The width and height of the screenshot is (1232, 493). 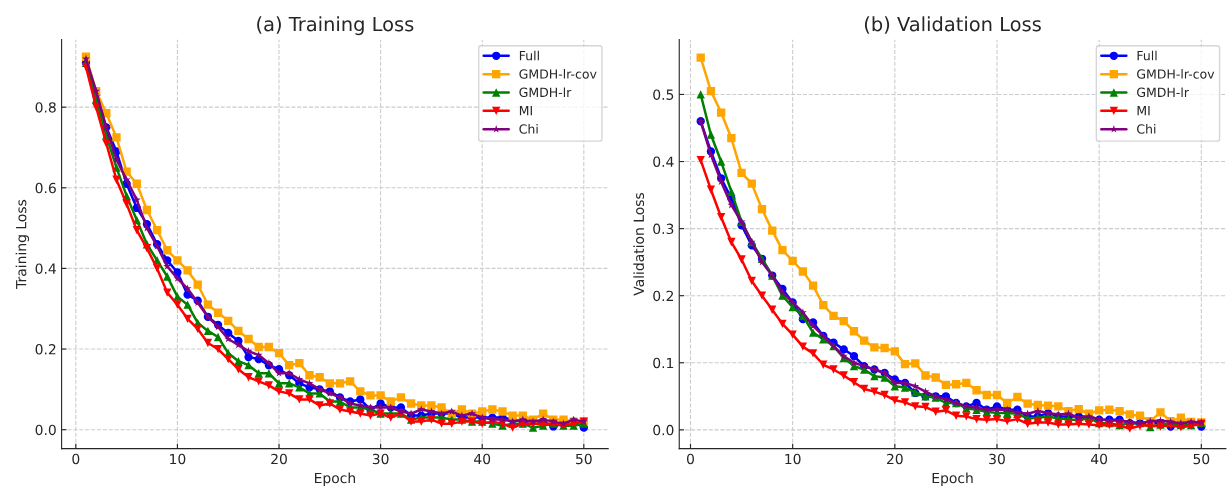 I want to click on y-axis-title: Validation Loss, so click(x=639, y=244).